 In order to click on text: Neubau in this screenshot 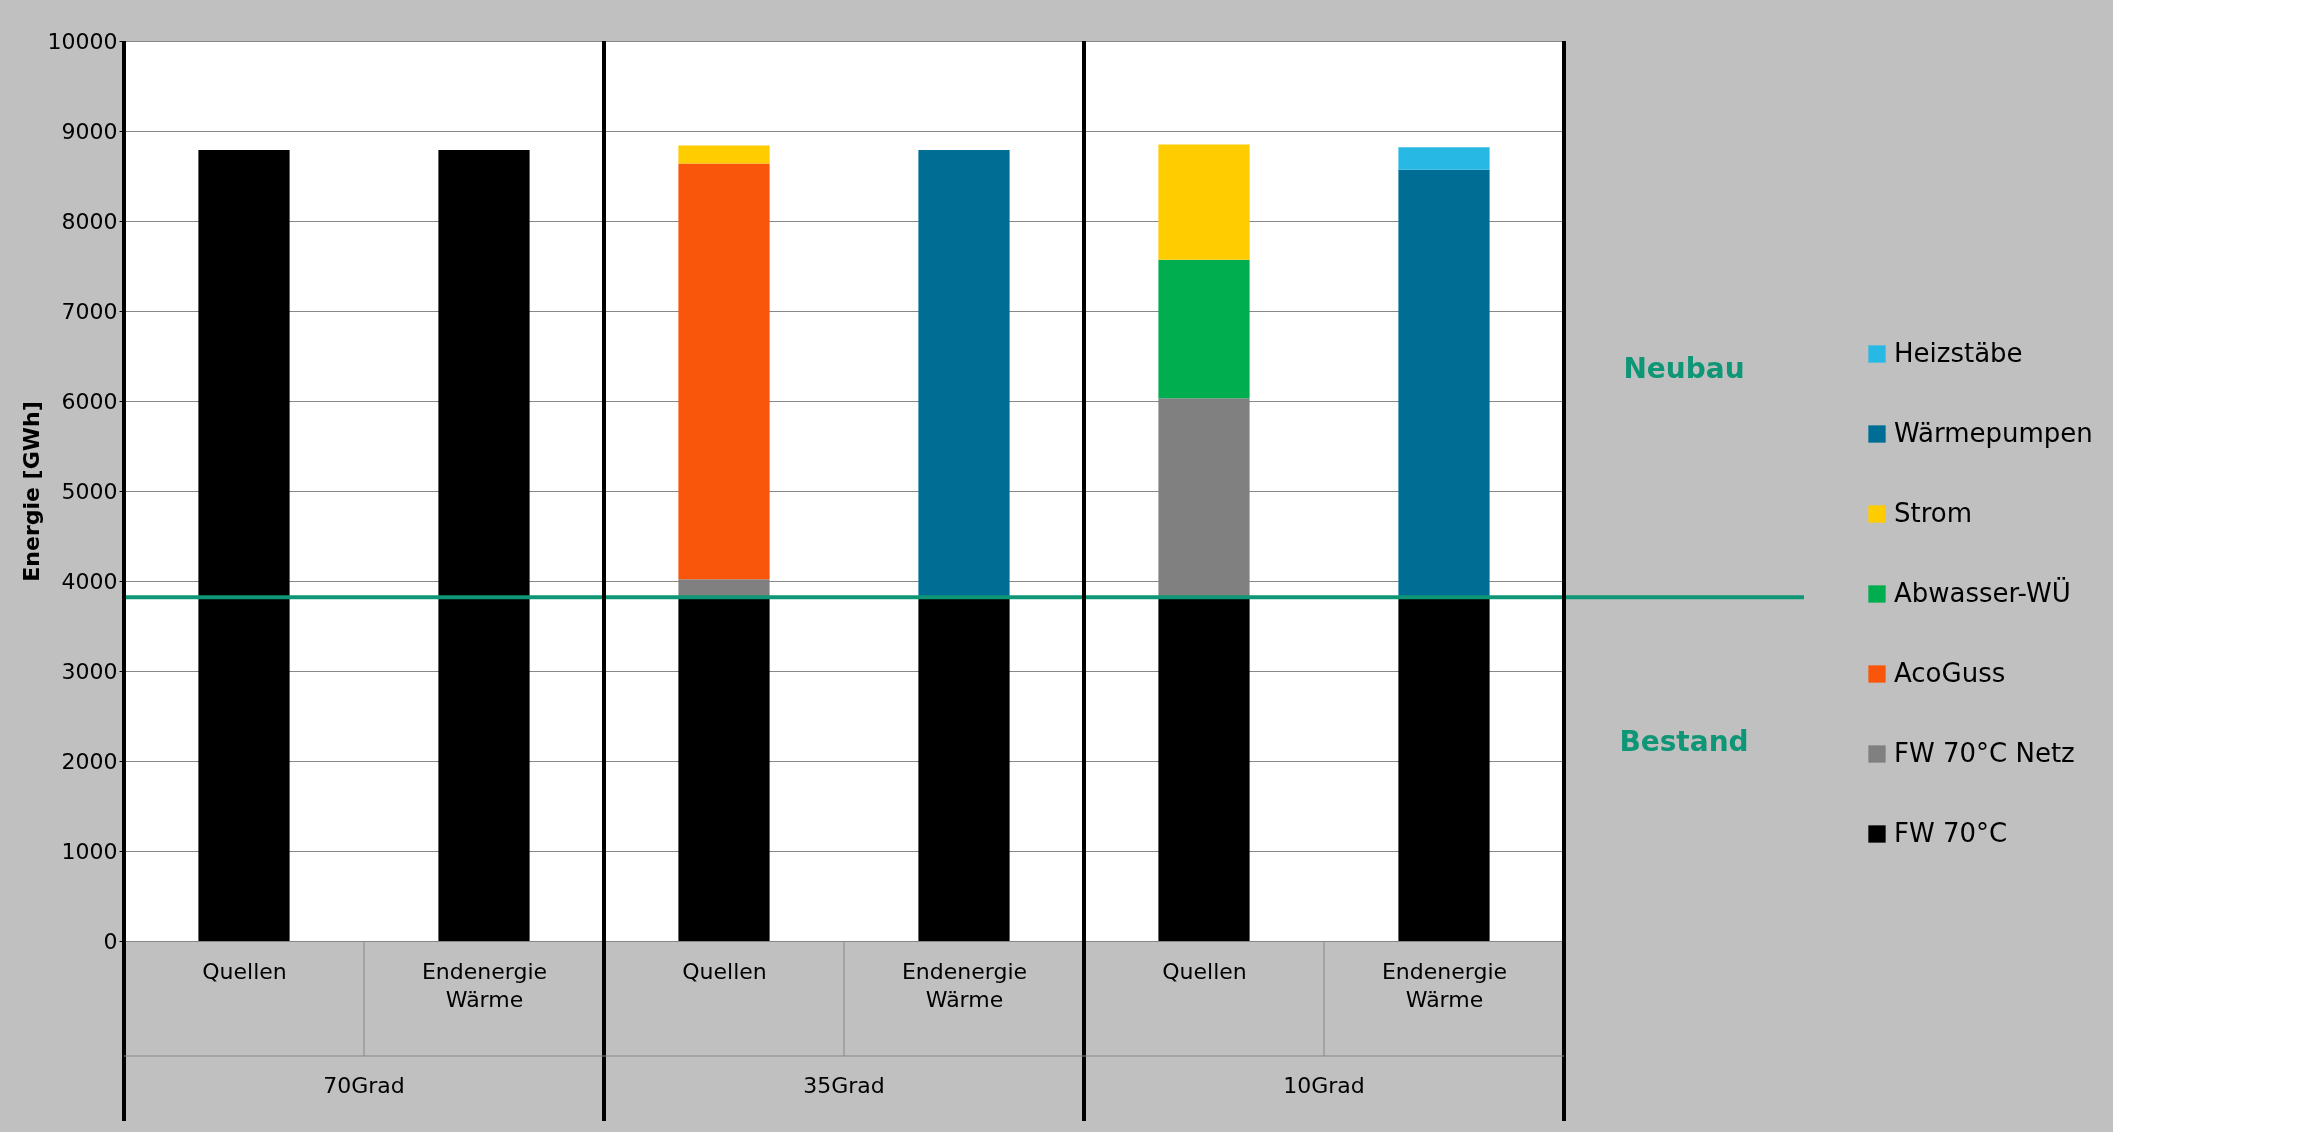, I will do `click(1684, 368)`.